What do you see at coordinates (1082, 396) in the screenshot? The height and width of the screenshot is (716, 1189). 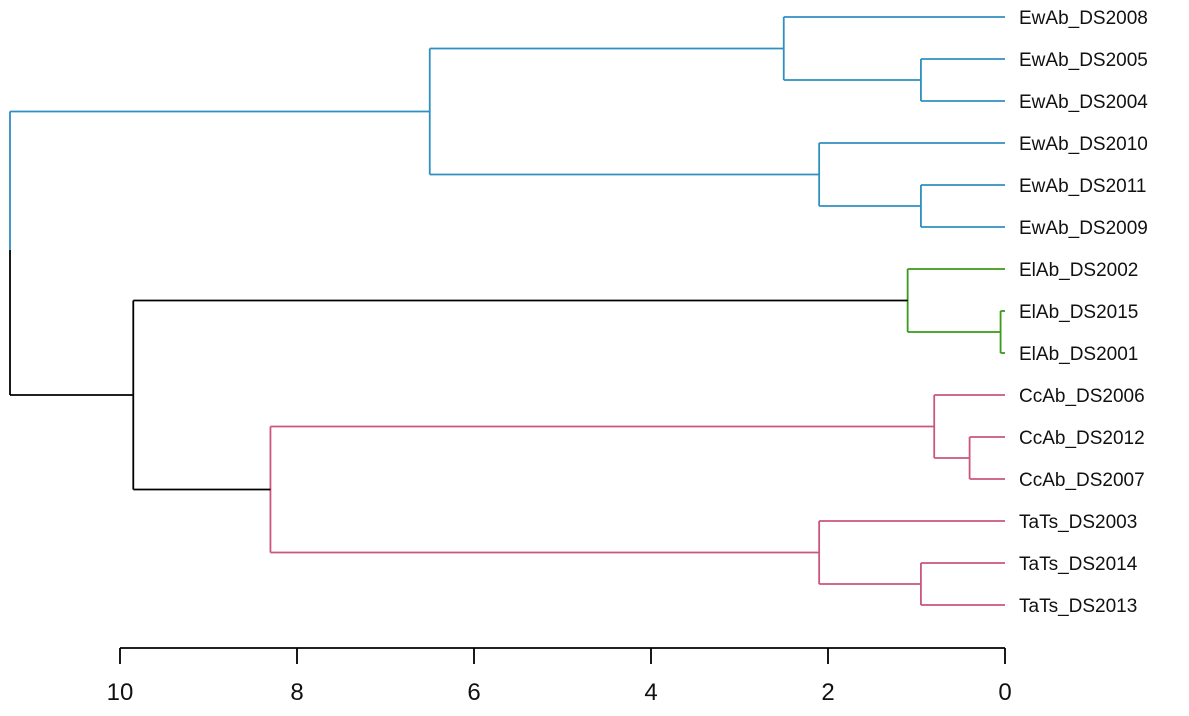 I see `leaf-label: CcAb_DS2006` at bounding box center [1082, 396].